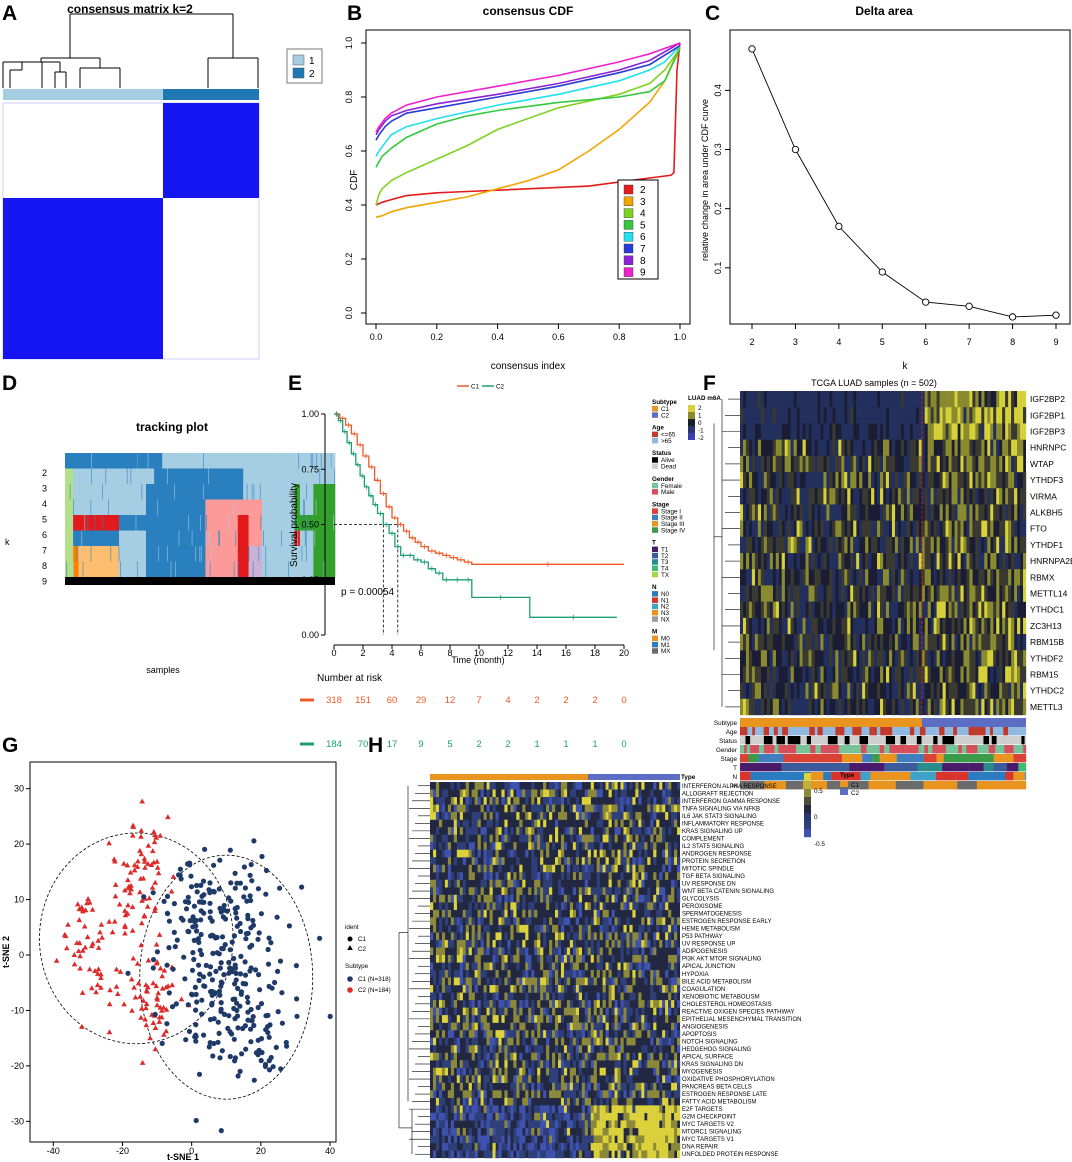 The width and height of the screenshot is (1072, 1162). I want to click on km-y-tick-label: 0.75, so click(310, 469).